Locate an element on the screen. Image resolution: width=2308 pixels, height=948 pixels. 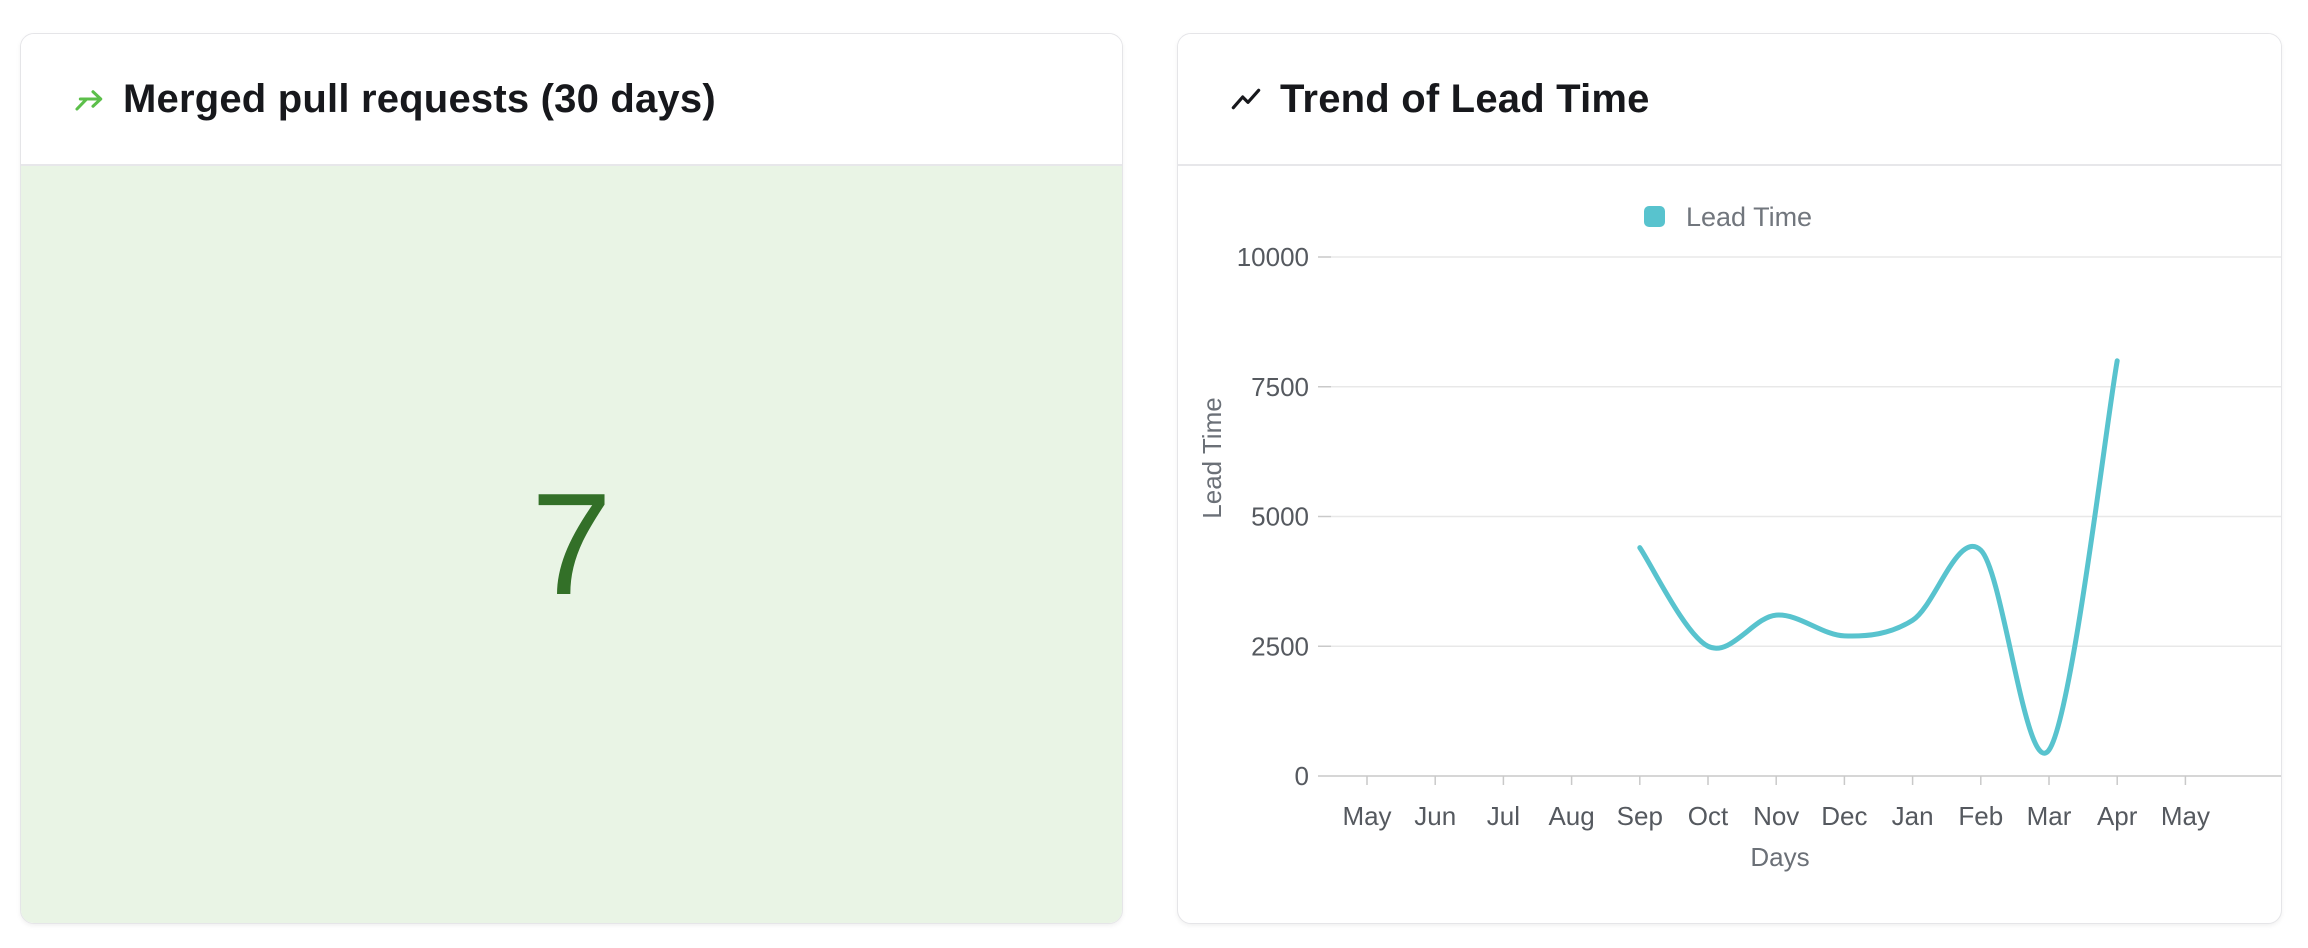
x-tick-label: Oct is located at coordinates (1708, 816).